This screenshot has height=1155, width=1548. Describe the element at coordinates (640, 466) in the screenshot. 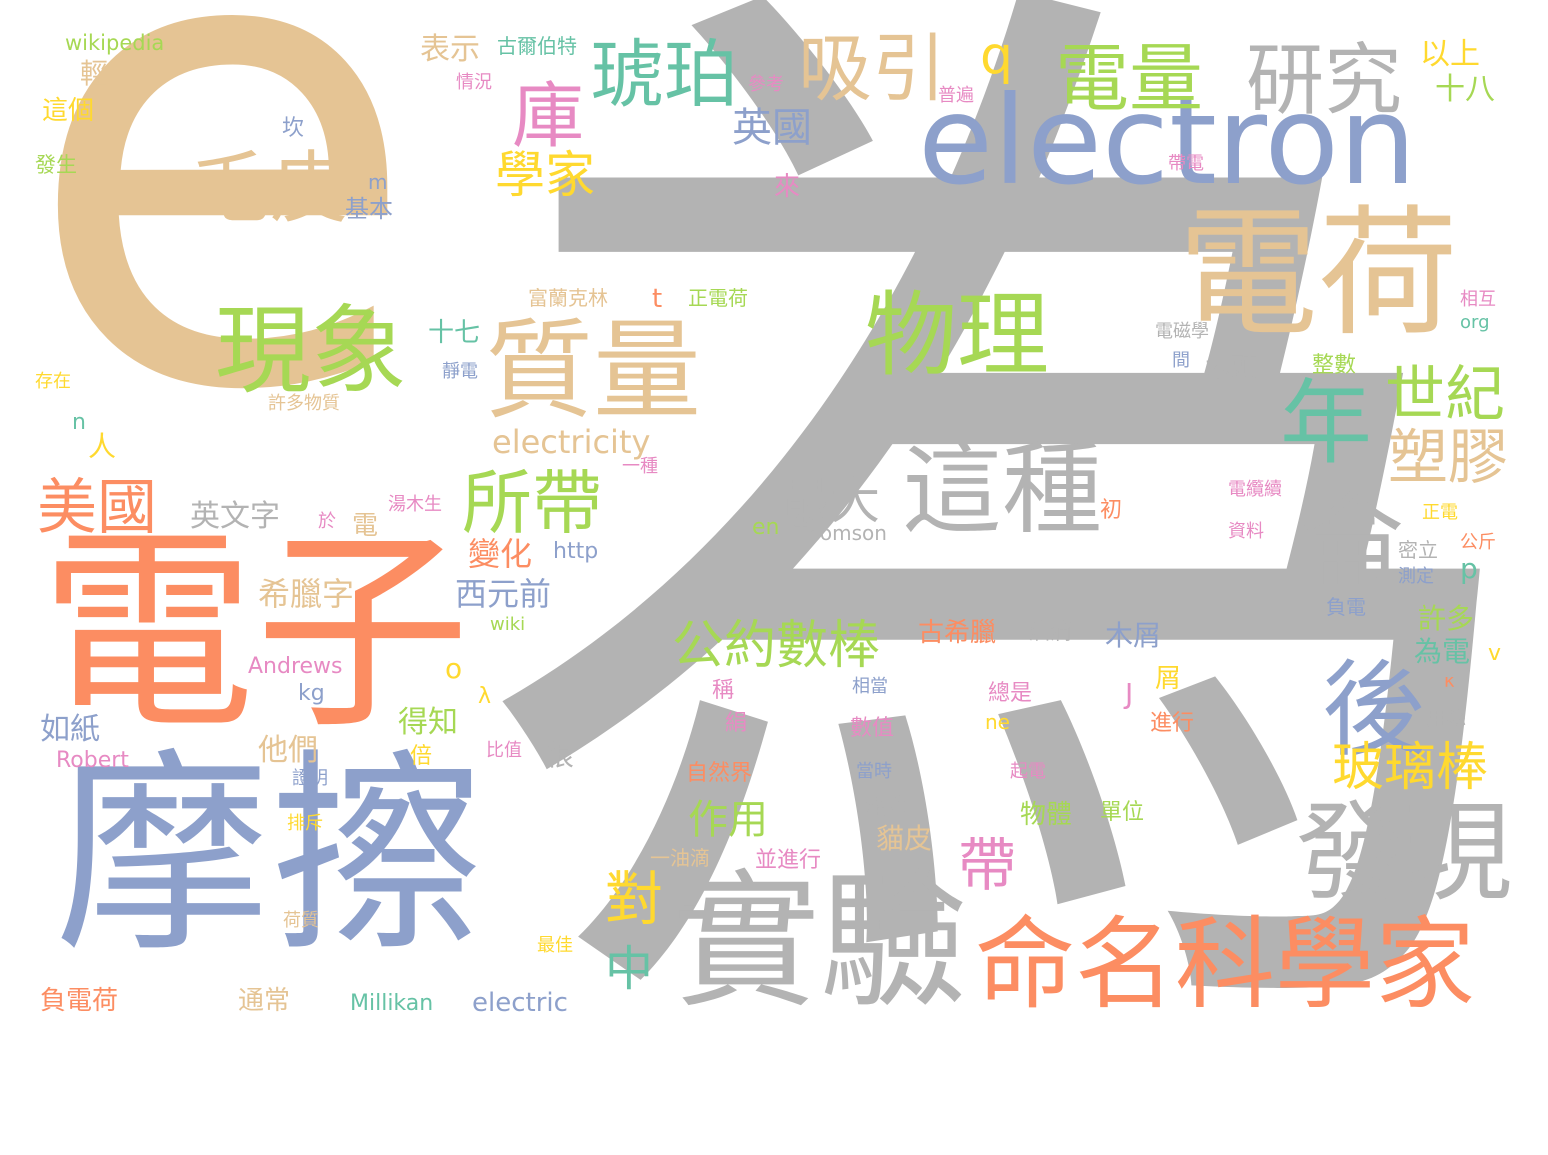

I see `word: 一種` at that location.